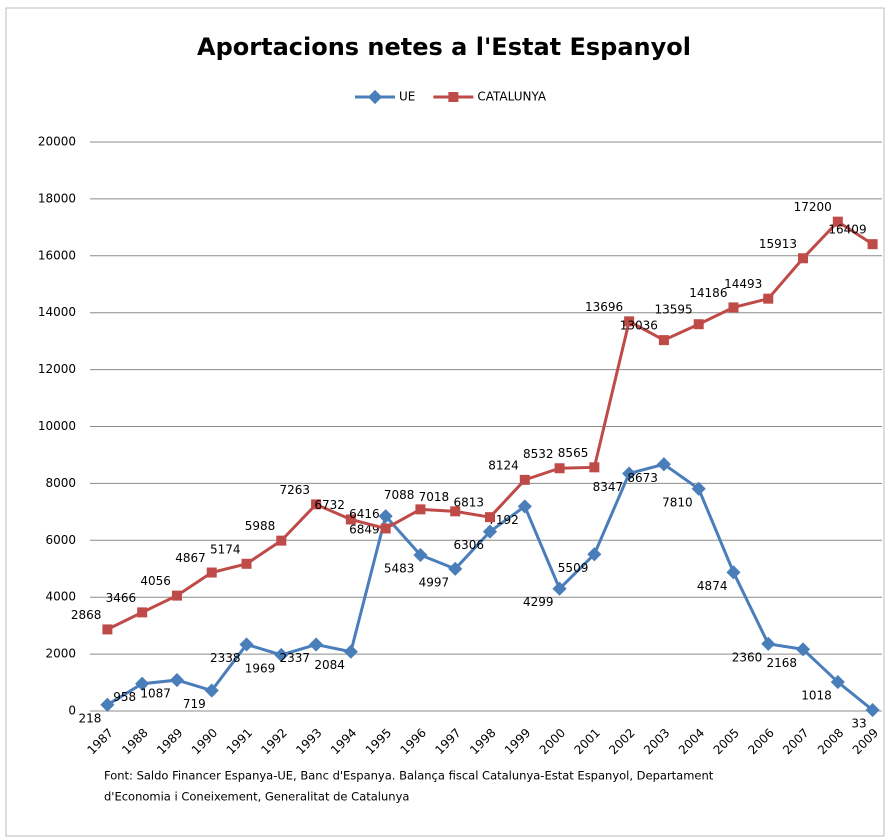 The width and height of the screenshot is (888, 839). Describe the element at coordinates (295, 490) in the screenshot. I see `data-label: 7263` at that location.